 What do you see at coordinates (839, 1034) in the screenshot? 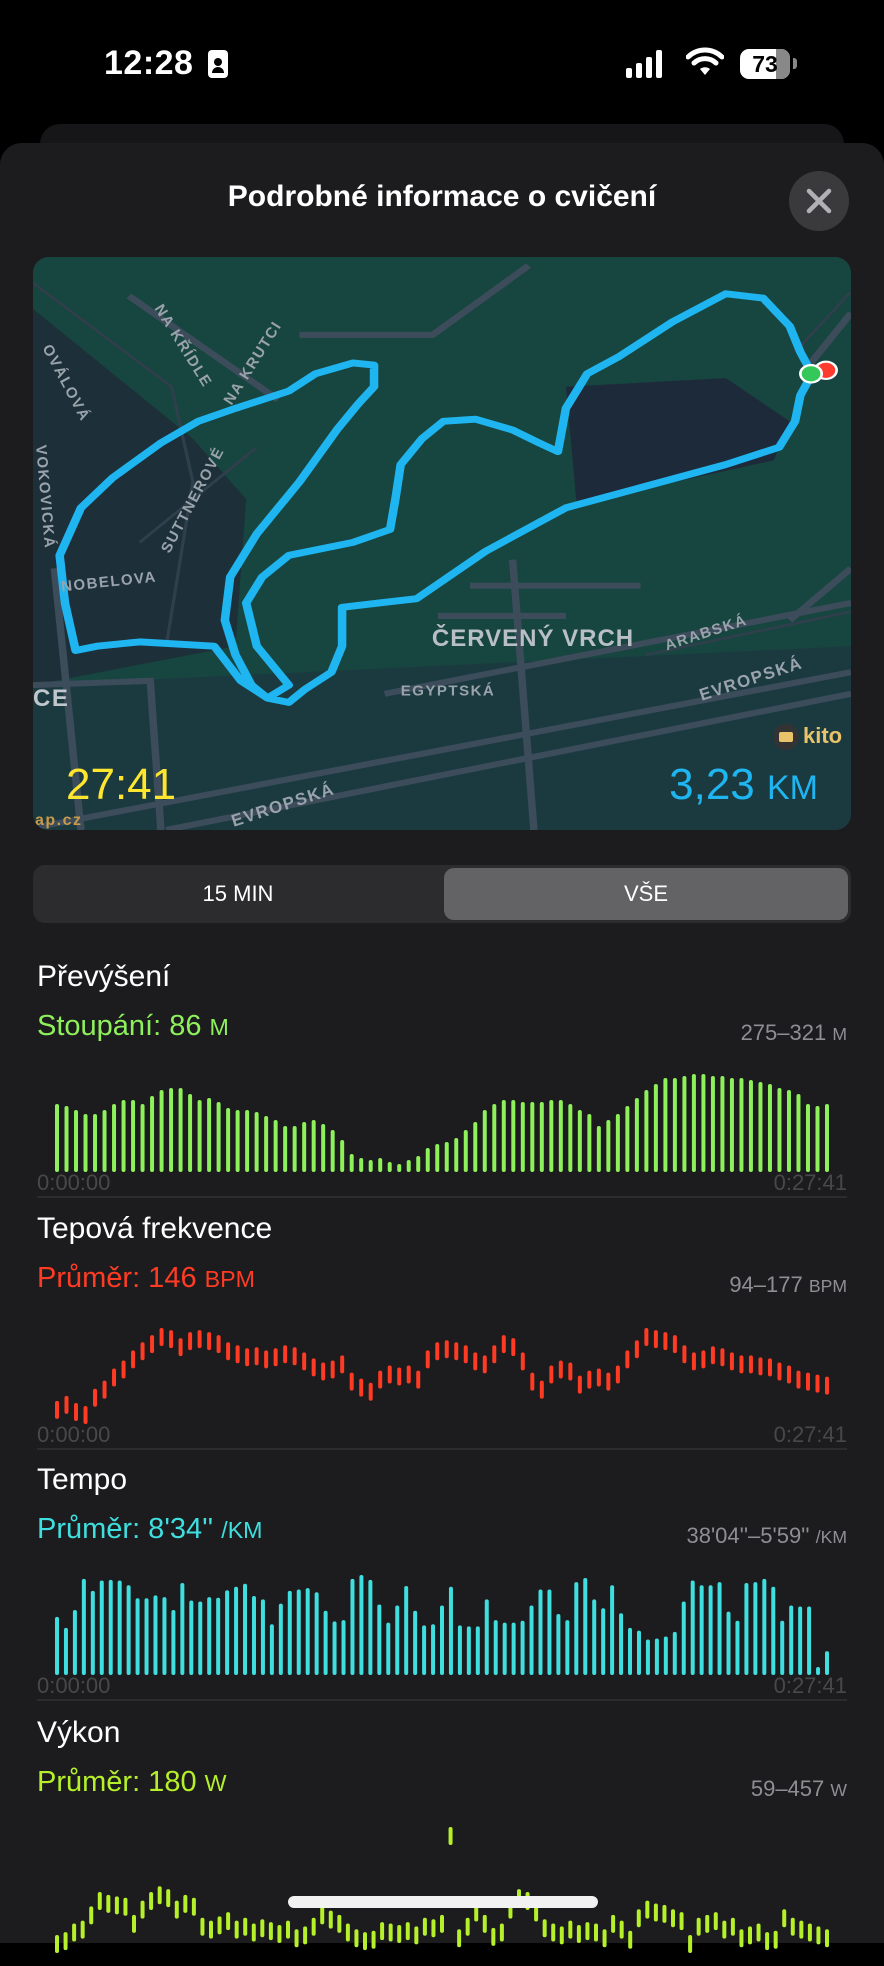
I see `range-unit: M` at bounding box center [839, 1034].